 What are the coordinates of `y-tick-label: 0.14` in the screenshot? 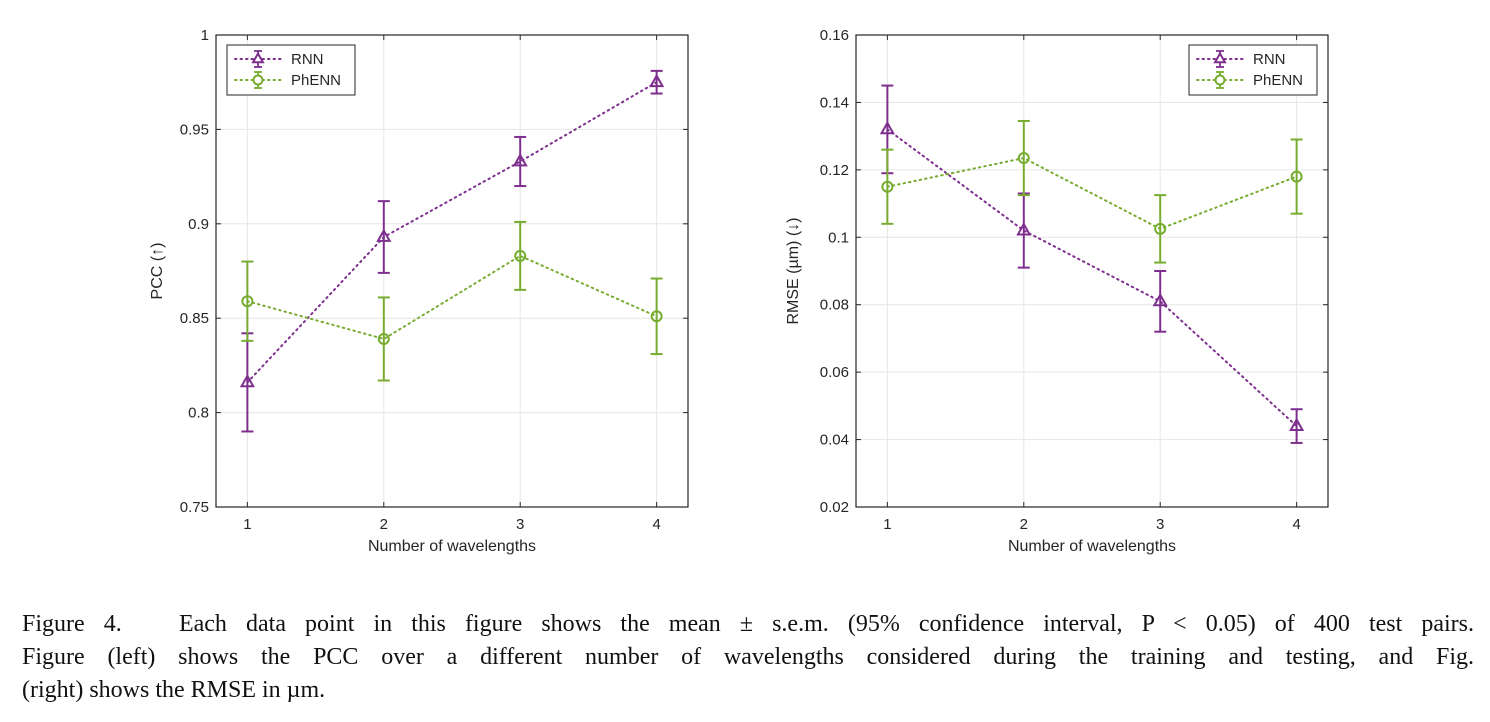 It's located at (834, 102).